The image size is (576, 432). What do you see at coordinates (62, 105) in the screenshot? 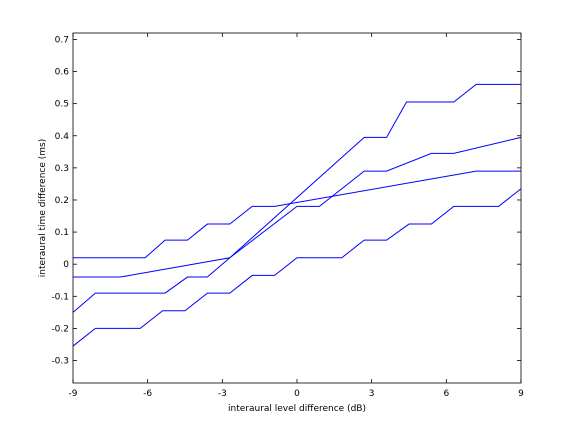
I see `y-tick-label: 0.5` at bounding box center [62, 105].